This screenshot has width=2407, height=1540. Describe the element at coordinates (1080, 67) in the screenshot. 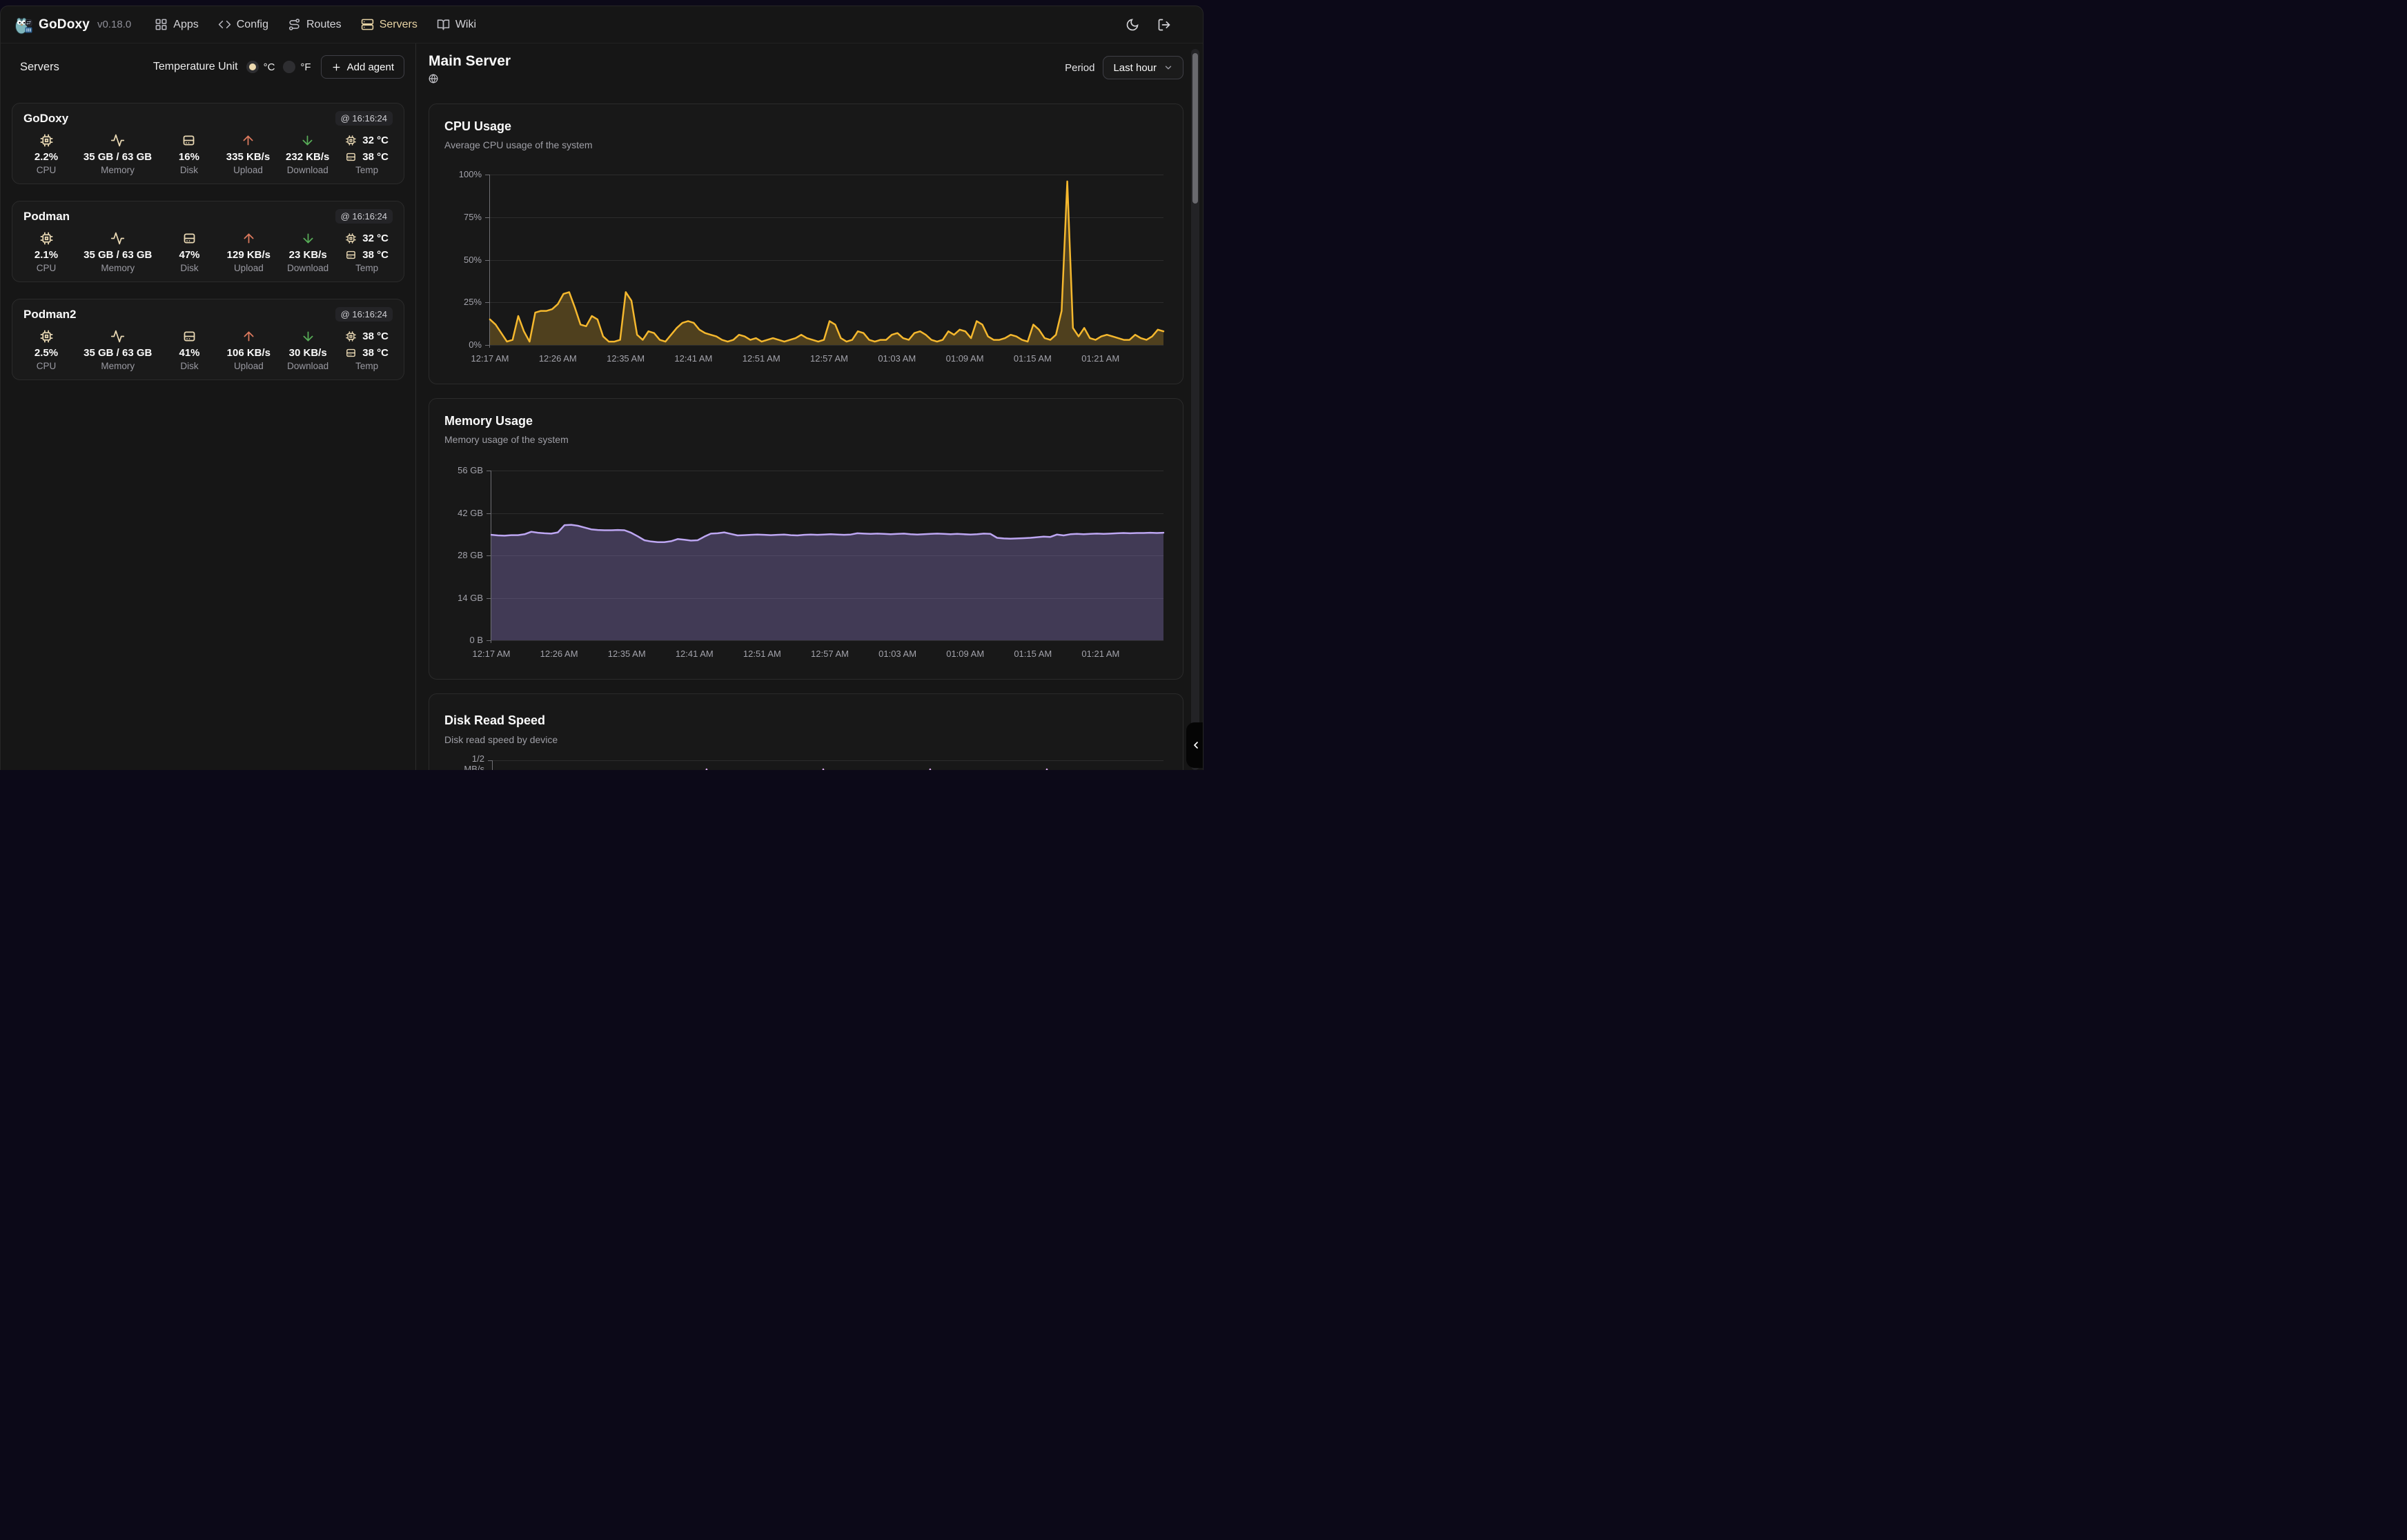

I see `period-label: Period` at that location.